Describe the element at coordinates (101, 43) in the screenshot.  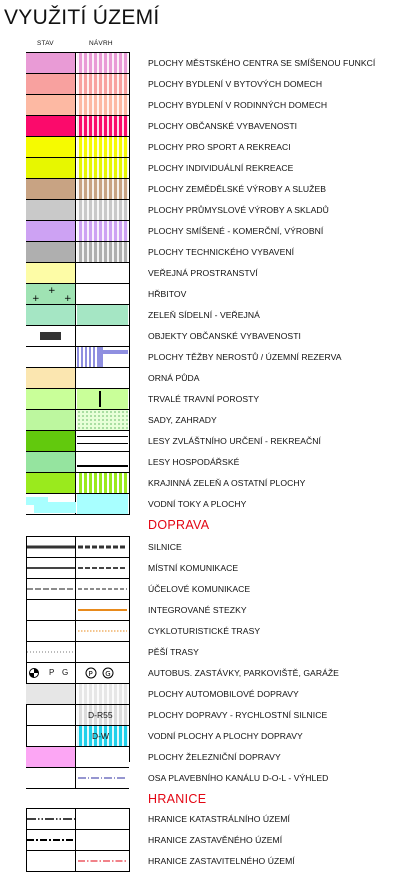
I see `column-header-navrh: NÁVRH` at that location.